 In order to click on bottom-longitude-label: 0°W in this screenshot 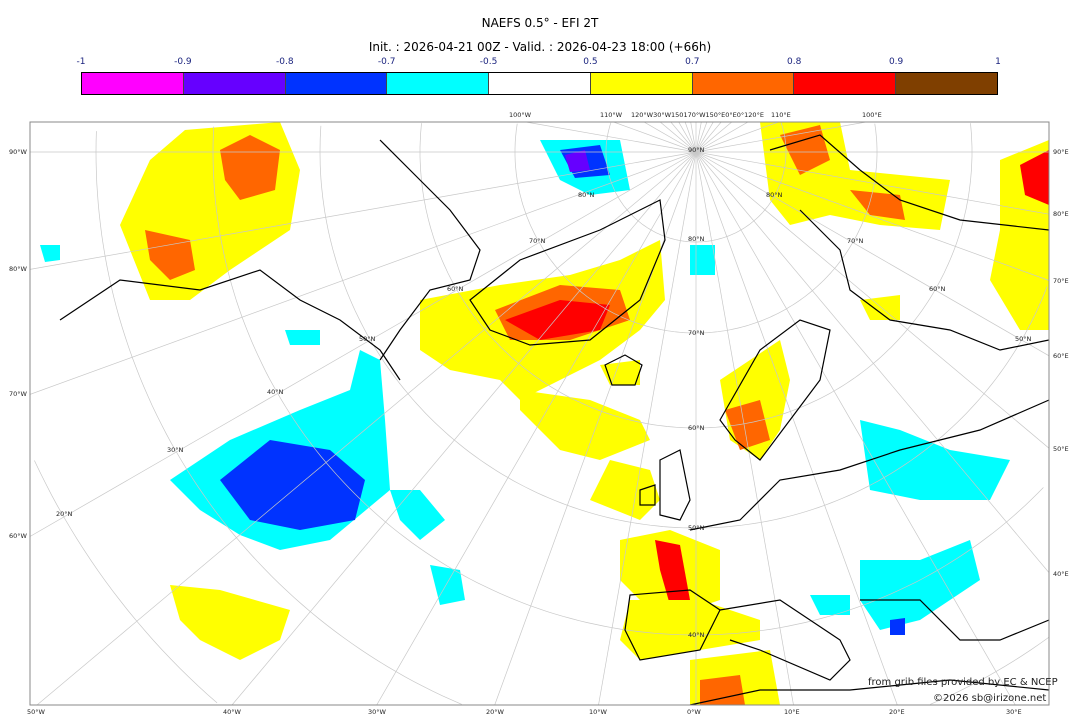, I will do `click(694, 712)`.